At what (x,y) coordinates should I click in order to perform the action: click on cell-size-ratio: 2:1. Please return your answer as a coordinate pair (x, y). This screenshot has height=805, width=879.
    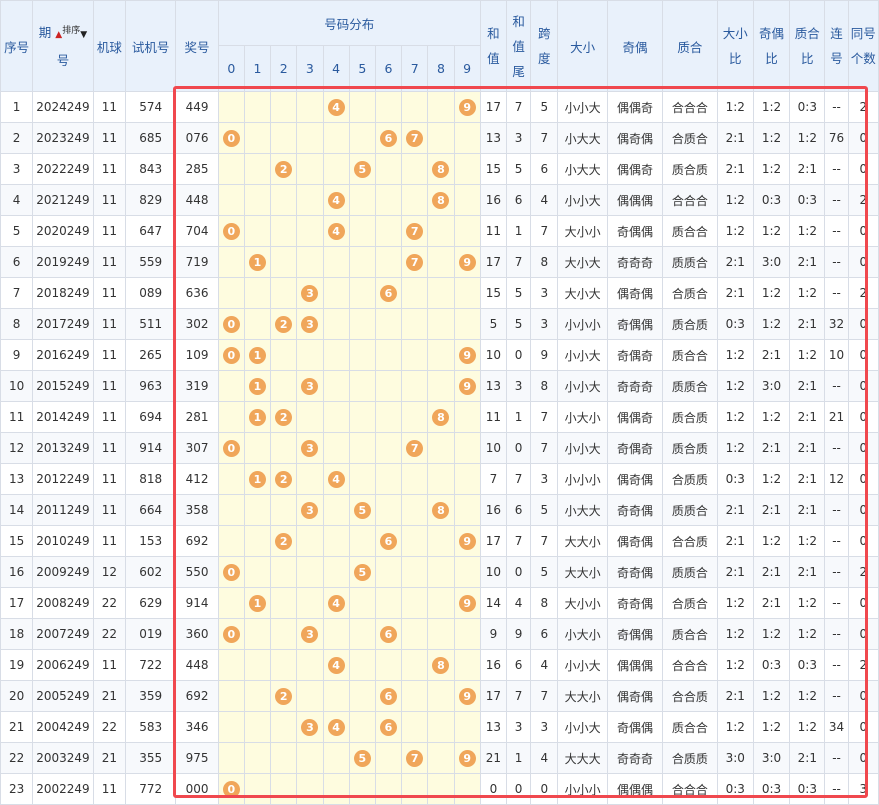
    Looking at the image, I should click on (735, 169).